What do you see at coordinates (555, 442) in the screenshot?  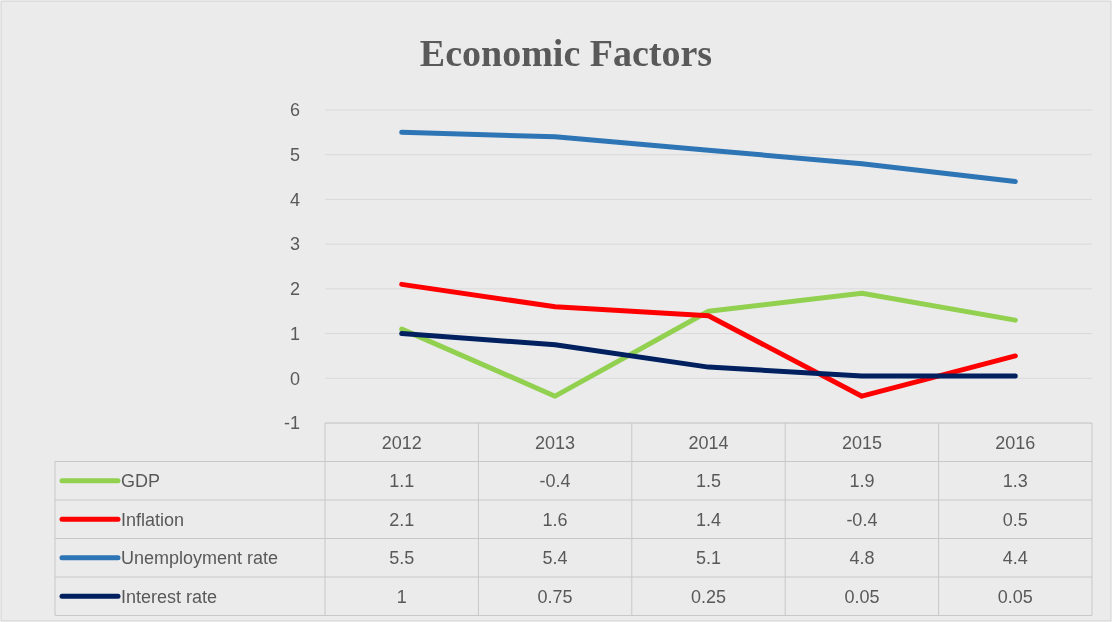 I see `x-tick-label: 2013` at bounding box center [555, 442].